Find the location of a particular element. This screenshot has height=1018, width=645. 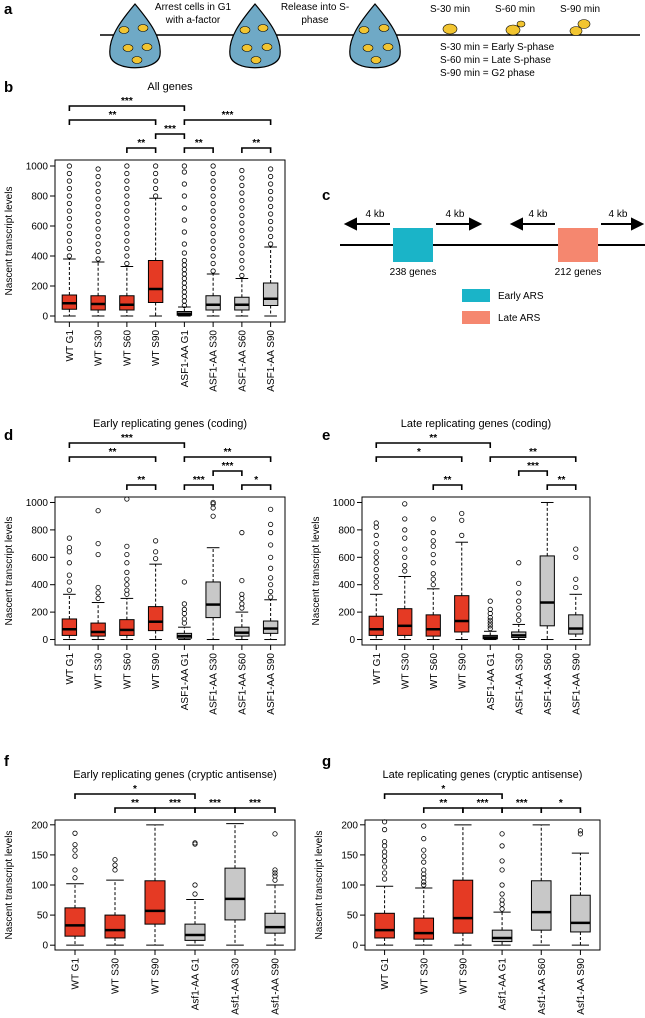

distance-label: 4 kb is located at coordinates (375, 214).